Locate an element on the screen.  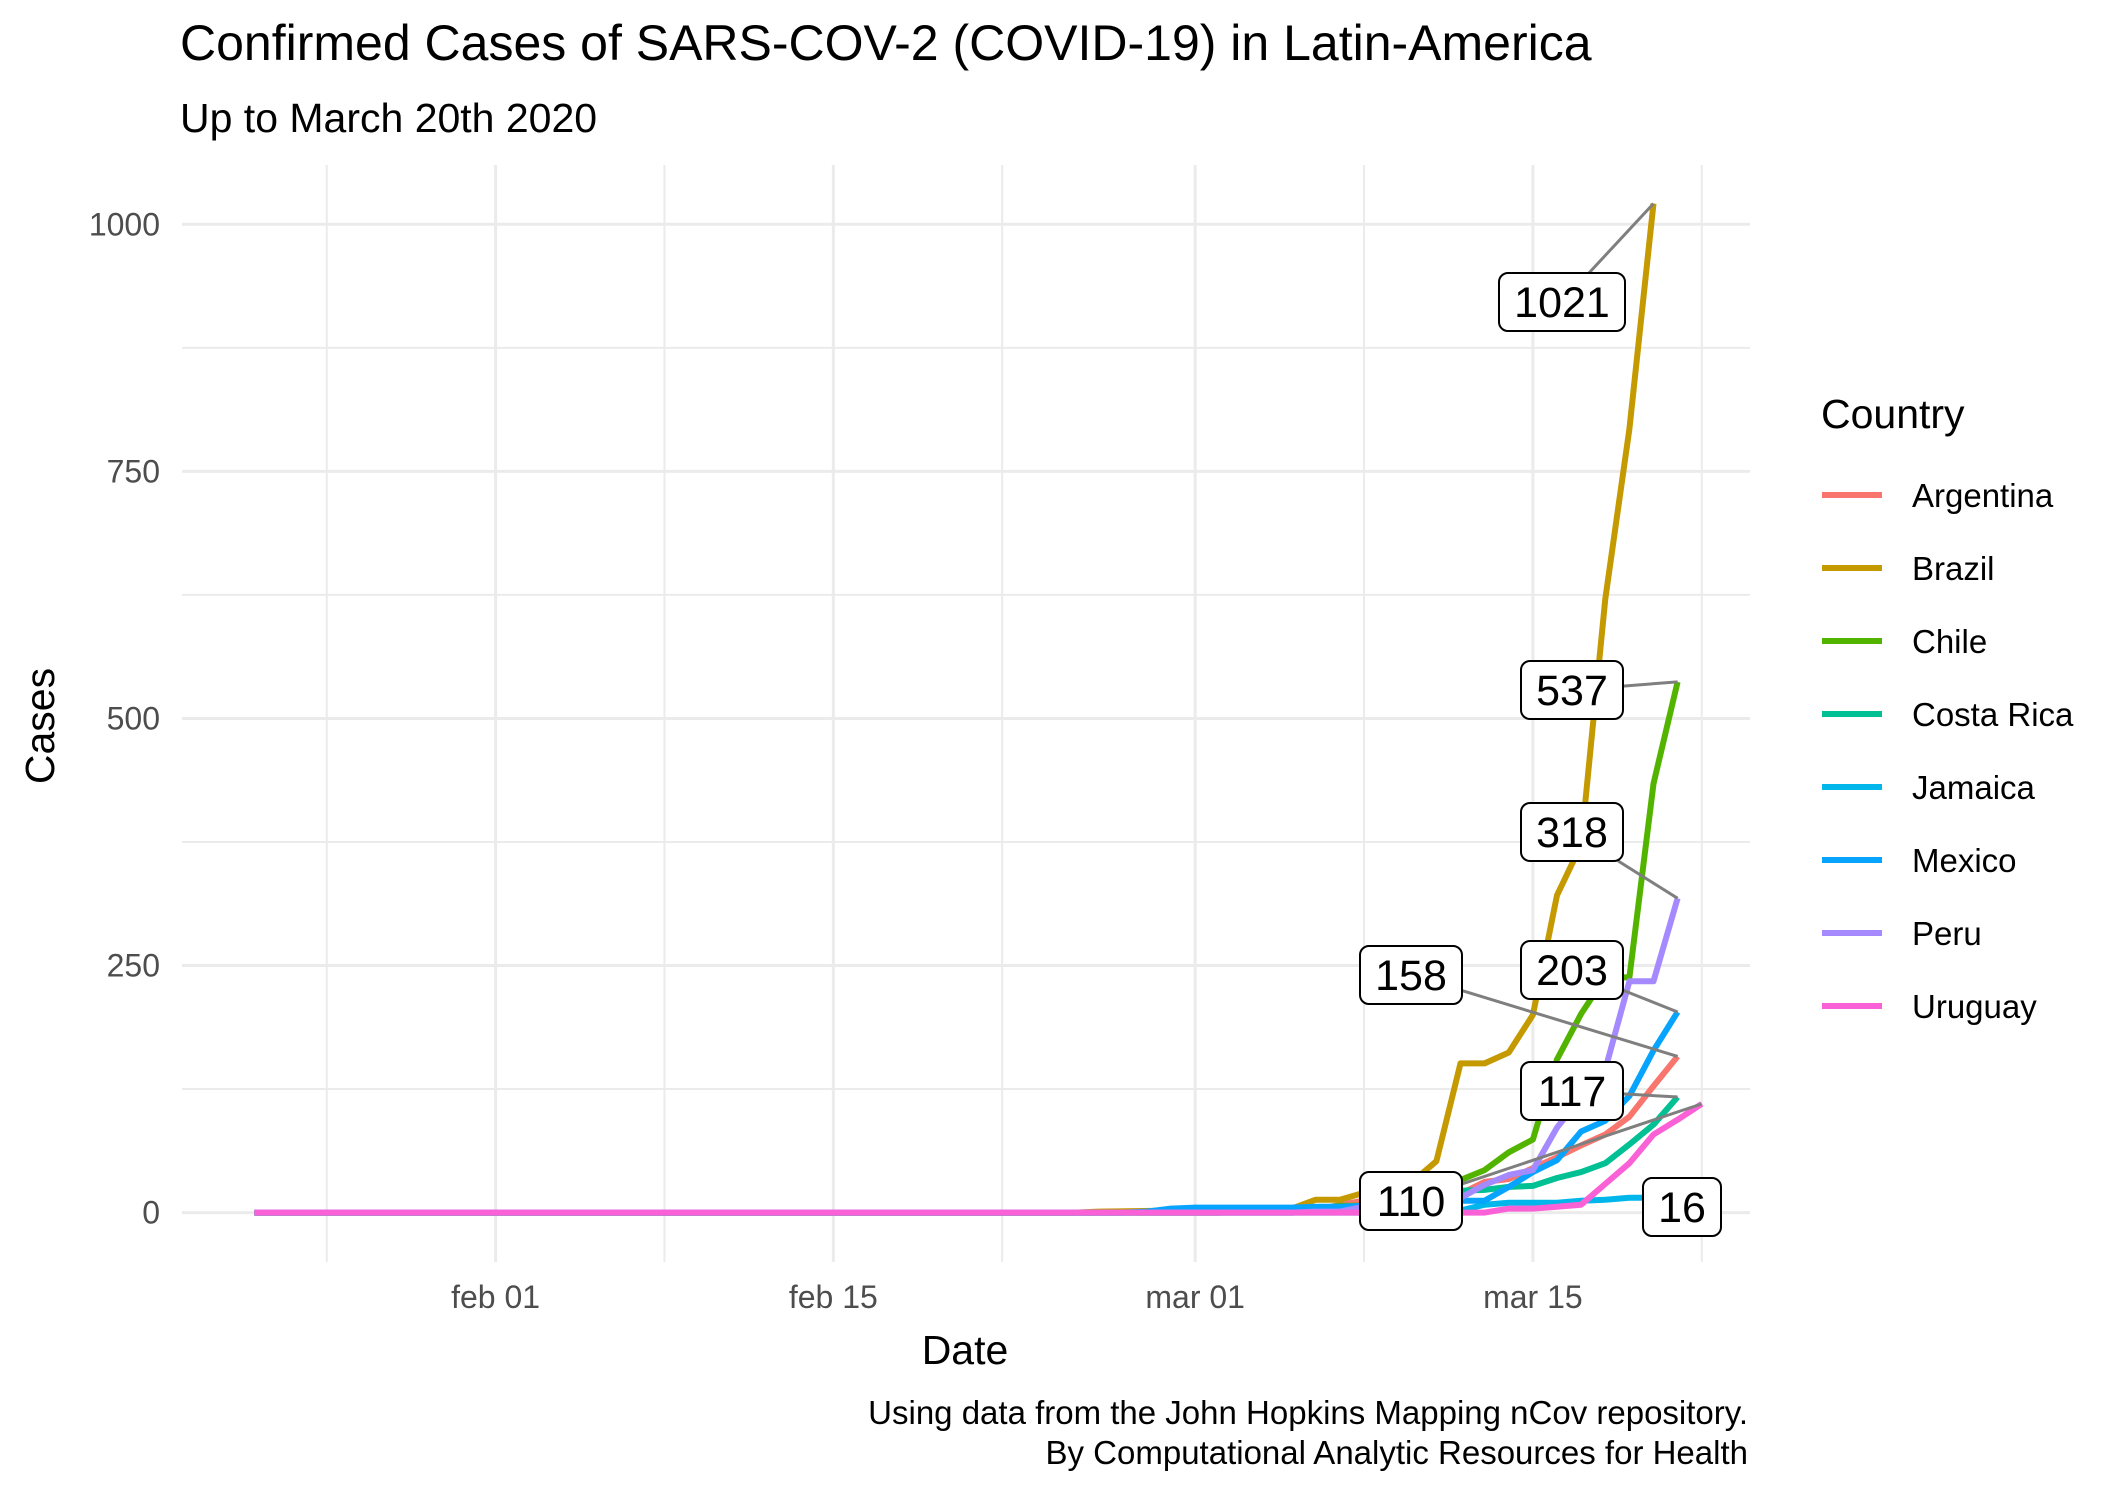
end-label-costa-rica: 117 is located at coordinates (1599, 1091).